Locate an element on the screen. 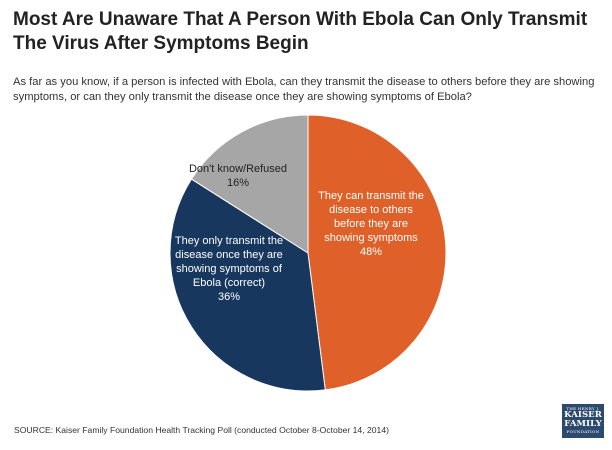 Image resolution: width=612 pixels, height=450 pixels. logo-bottom-text: FOUNDATION is located at coordinates (583, 431).